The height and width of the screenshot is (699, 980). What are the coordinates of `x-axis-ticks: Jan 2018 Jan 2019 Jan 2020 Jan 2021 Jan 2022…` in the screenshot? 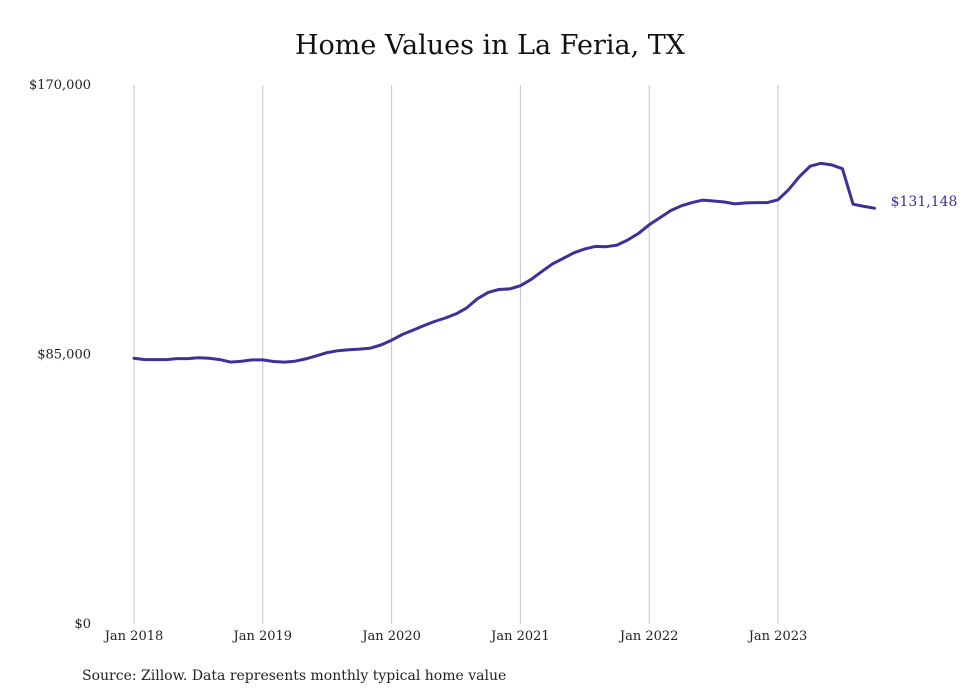 It's located at (455, 636).